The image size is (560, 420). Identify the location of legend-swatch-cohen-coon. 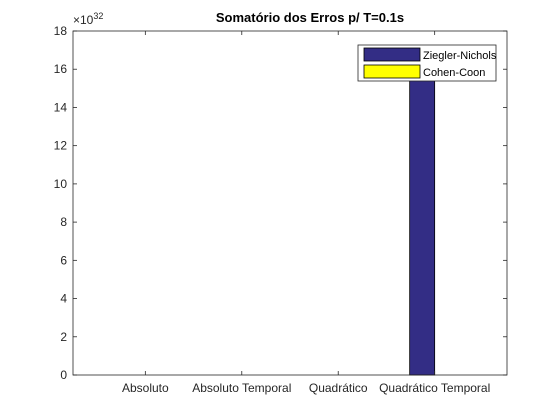
(392, 71).